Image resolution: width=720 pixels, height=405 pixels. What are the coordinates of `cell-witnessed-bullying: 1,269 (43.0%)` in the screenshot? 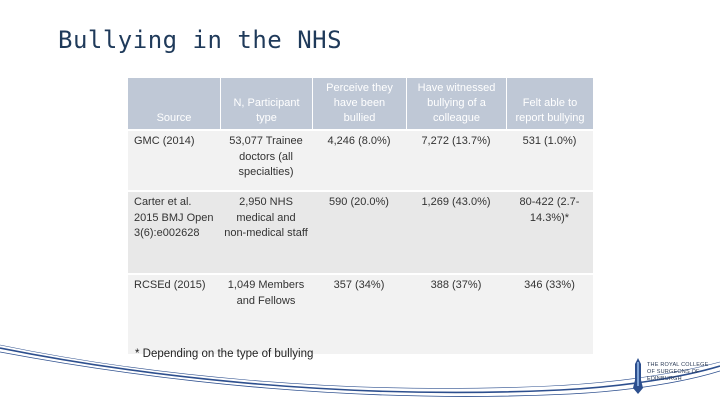 It's located at (456, 231).